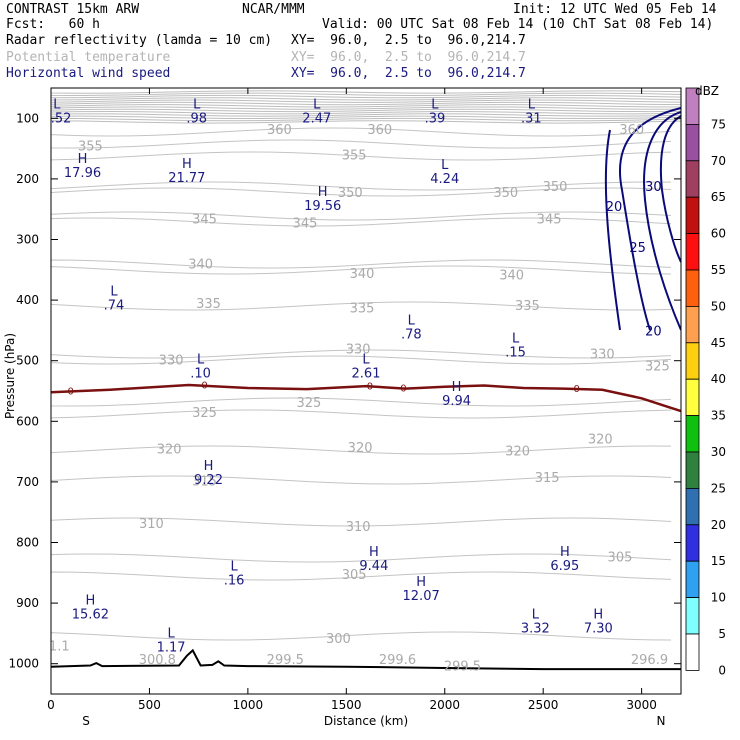  I want to click on x-axis-label: Distance (km), so click(366, 721).